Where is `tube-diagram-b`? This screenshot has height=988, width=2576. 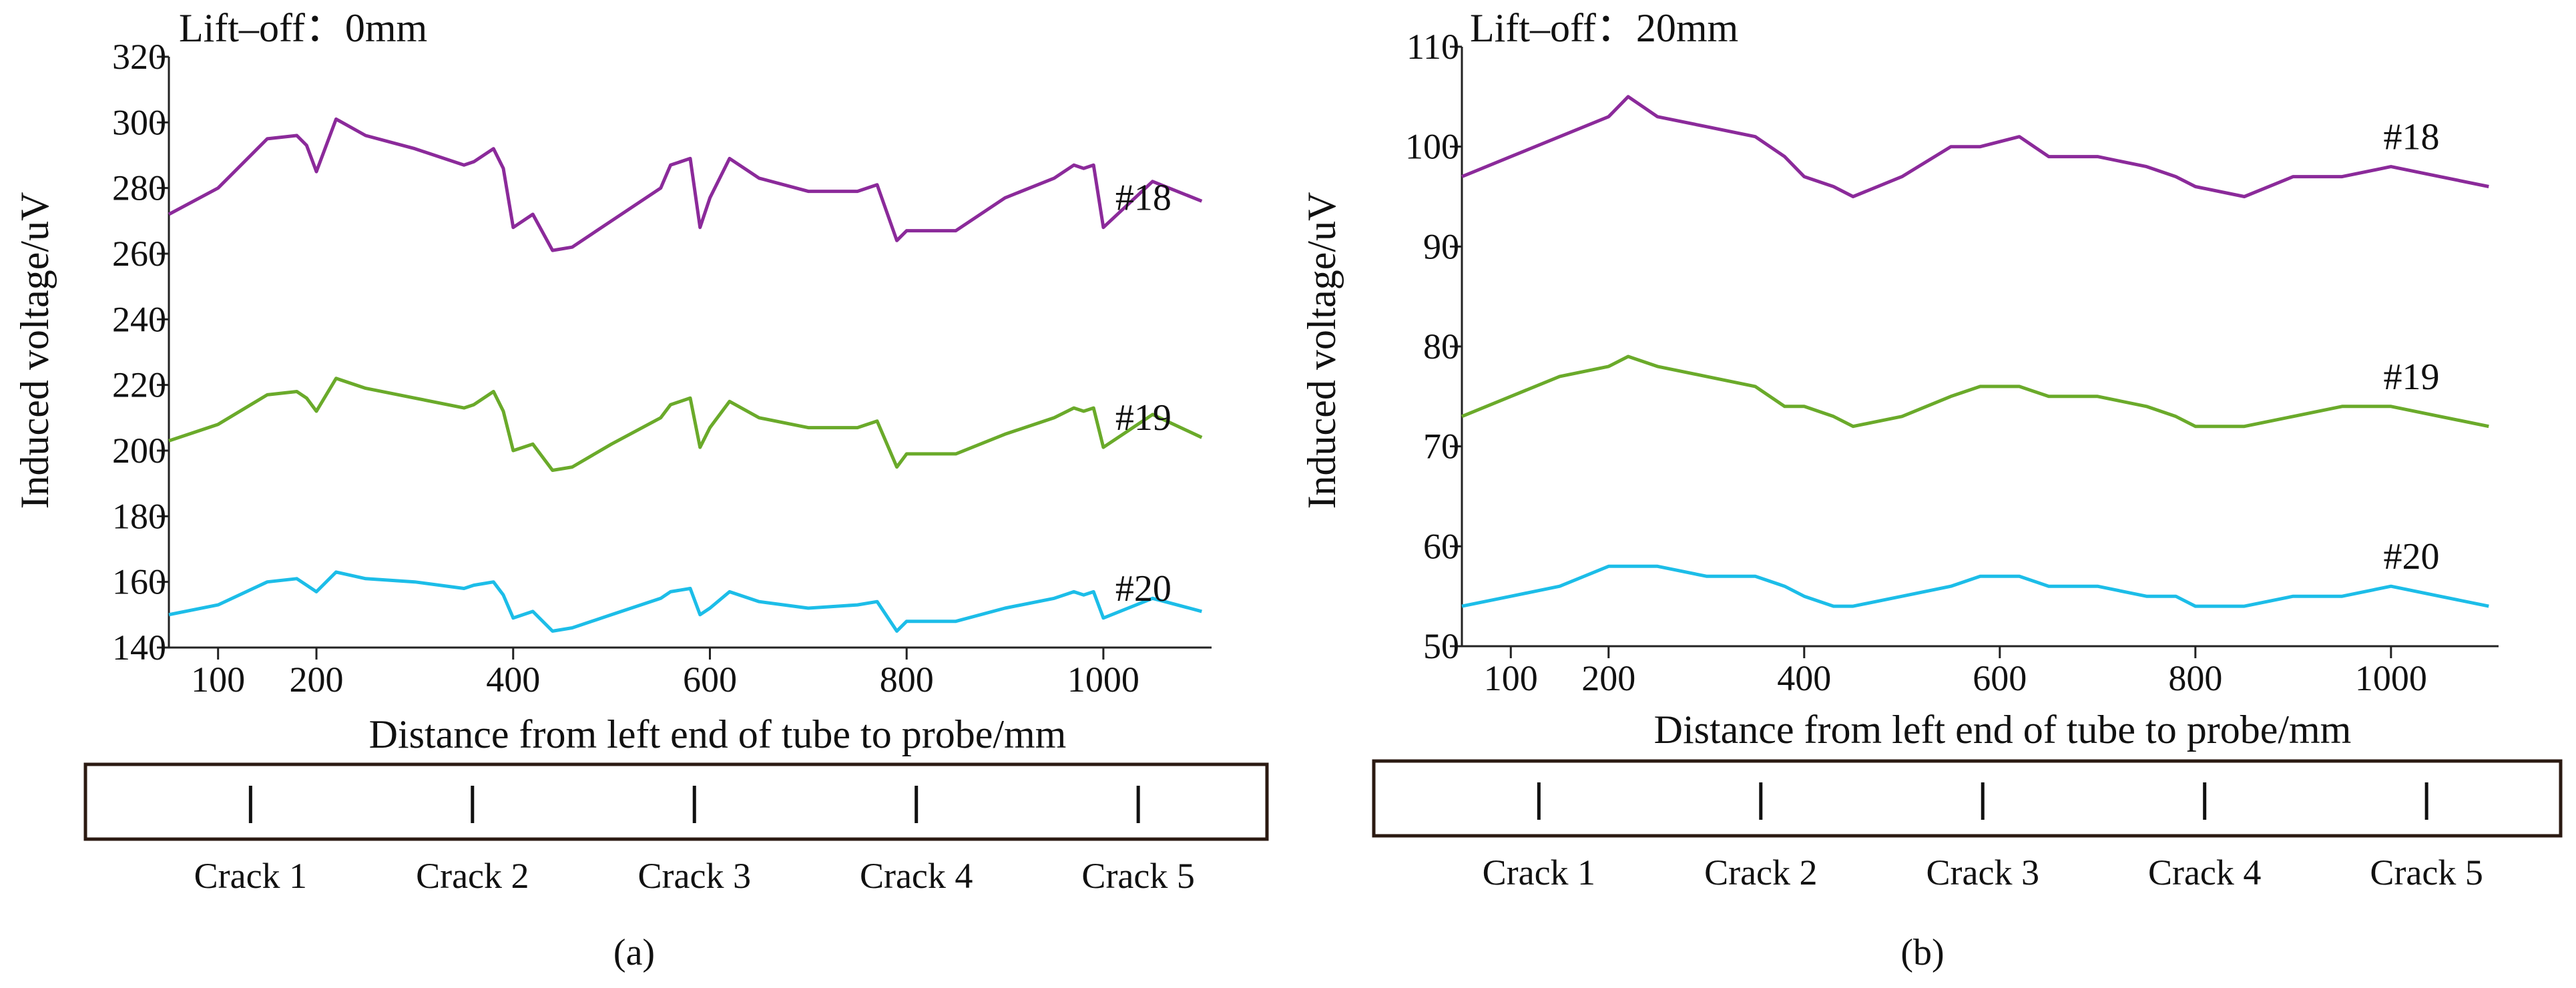 tube-diagram-b is located at coordinates (1967, 798).